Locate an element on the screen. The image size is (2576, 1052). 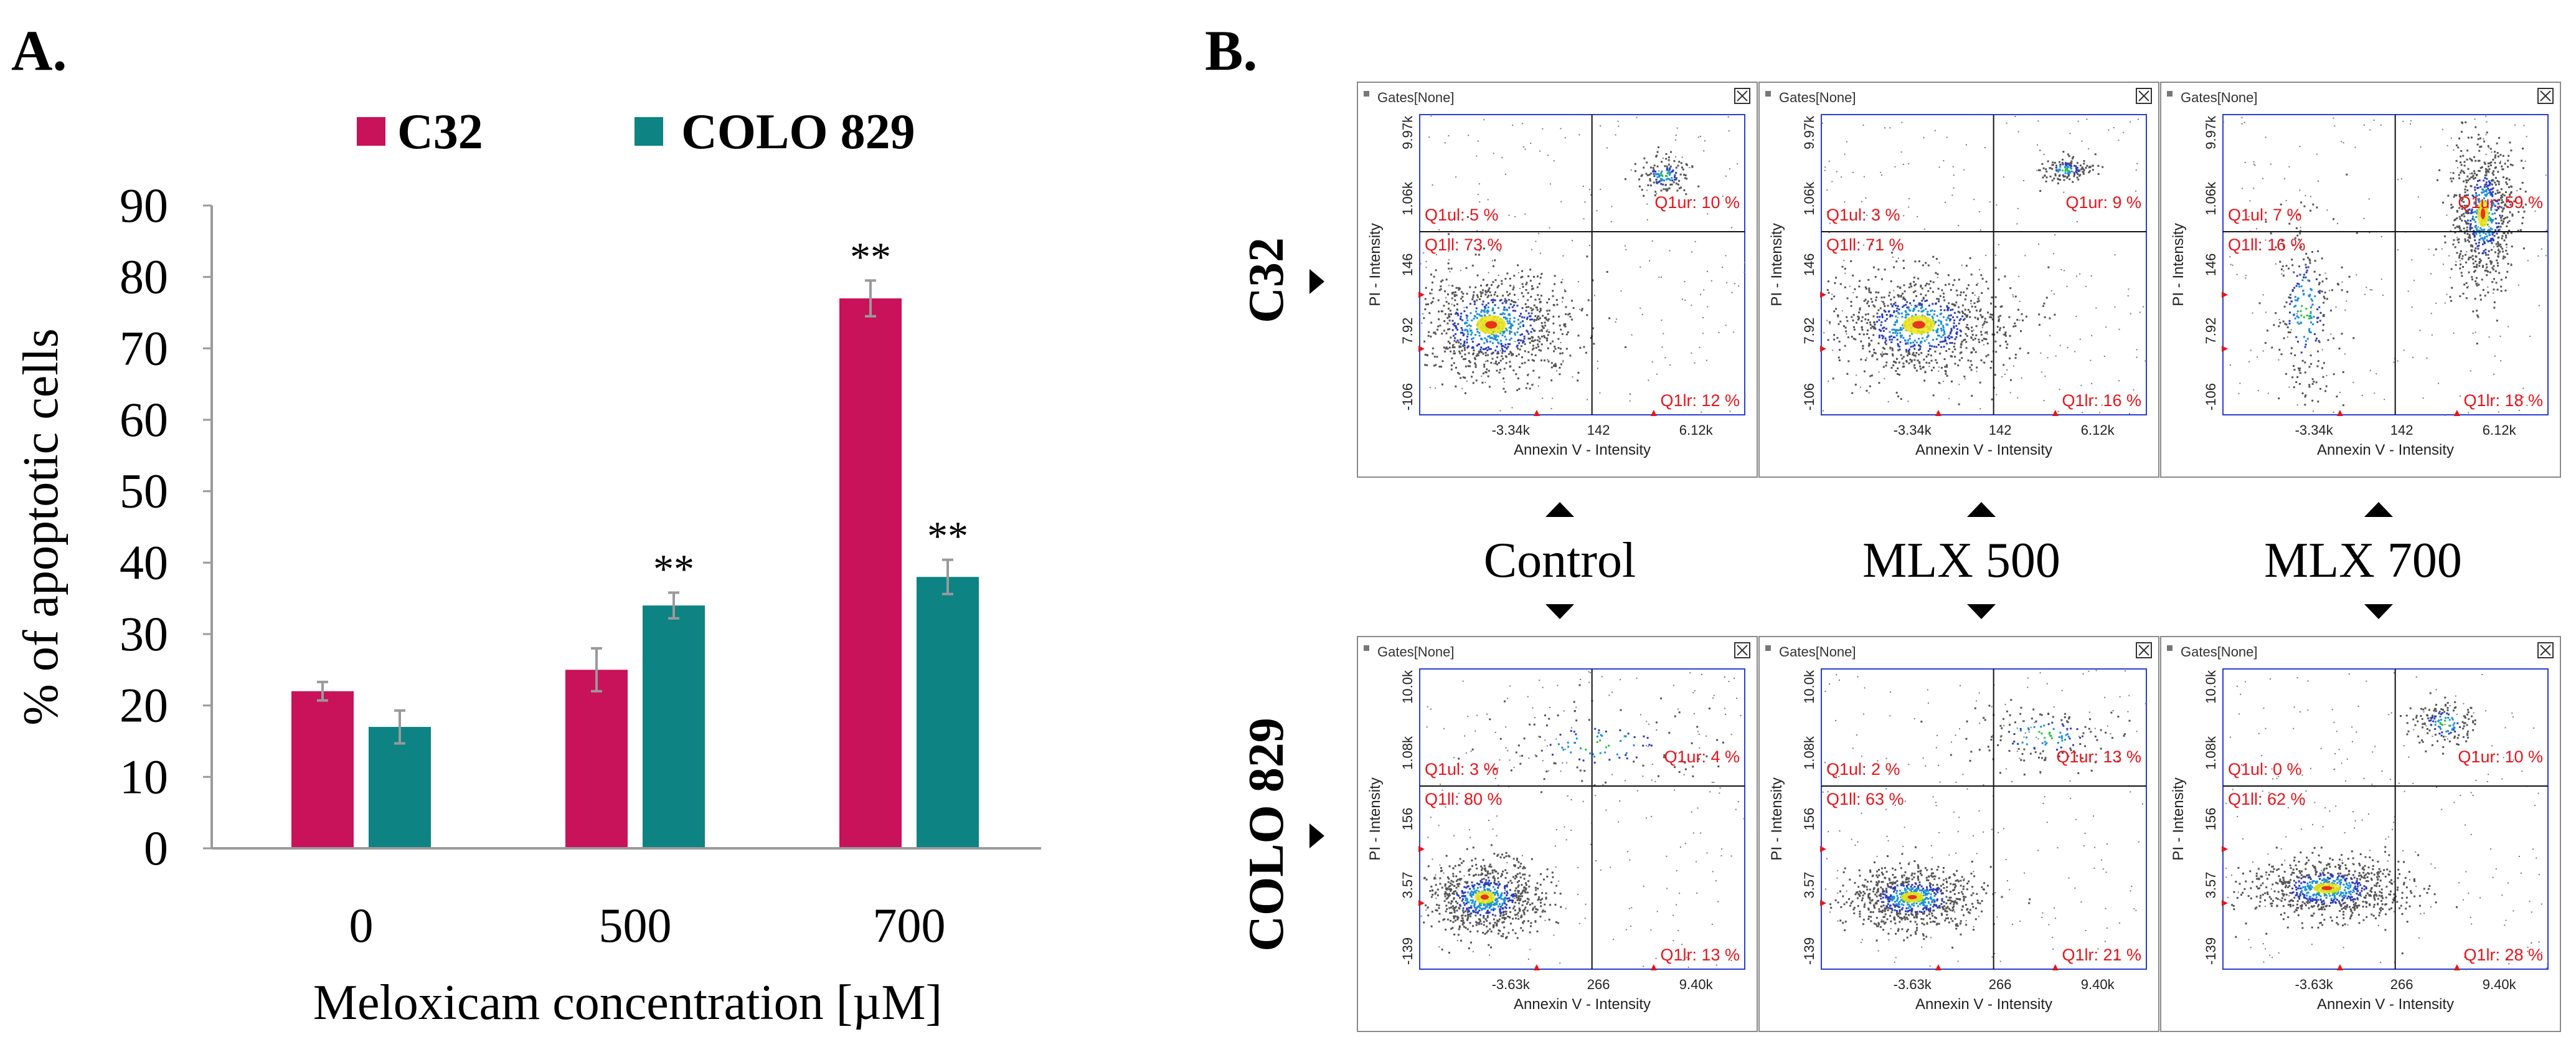
arrow-up-mlx500-icon is located at coordinates (1981, 510).